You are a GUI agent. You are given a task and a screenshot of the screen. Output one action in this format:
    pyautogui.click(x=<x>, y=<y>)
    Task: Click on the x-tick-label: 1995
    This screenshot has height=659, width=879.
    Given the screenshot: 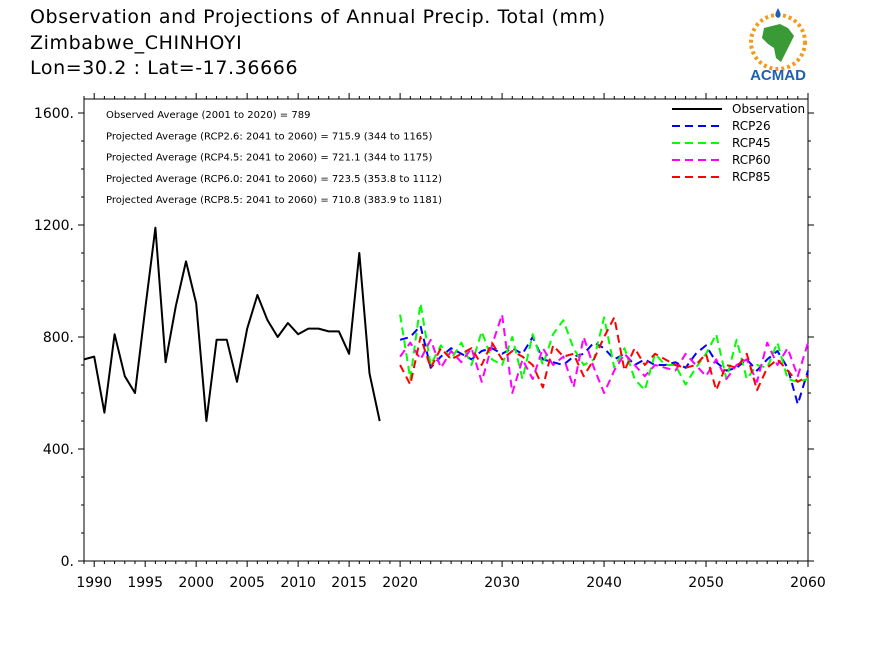 What is the action you would take?
    pyautogui.click(x=145, y=583)
    